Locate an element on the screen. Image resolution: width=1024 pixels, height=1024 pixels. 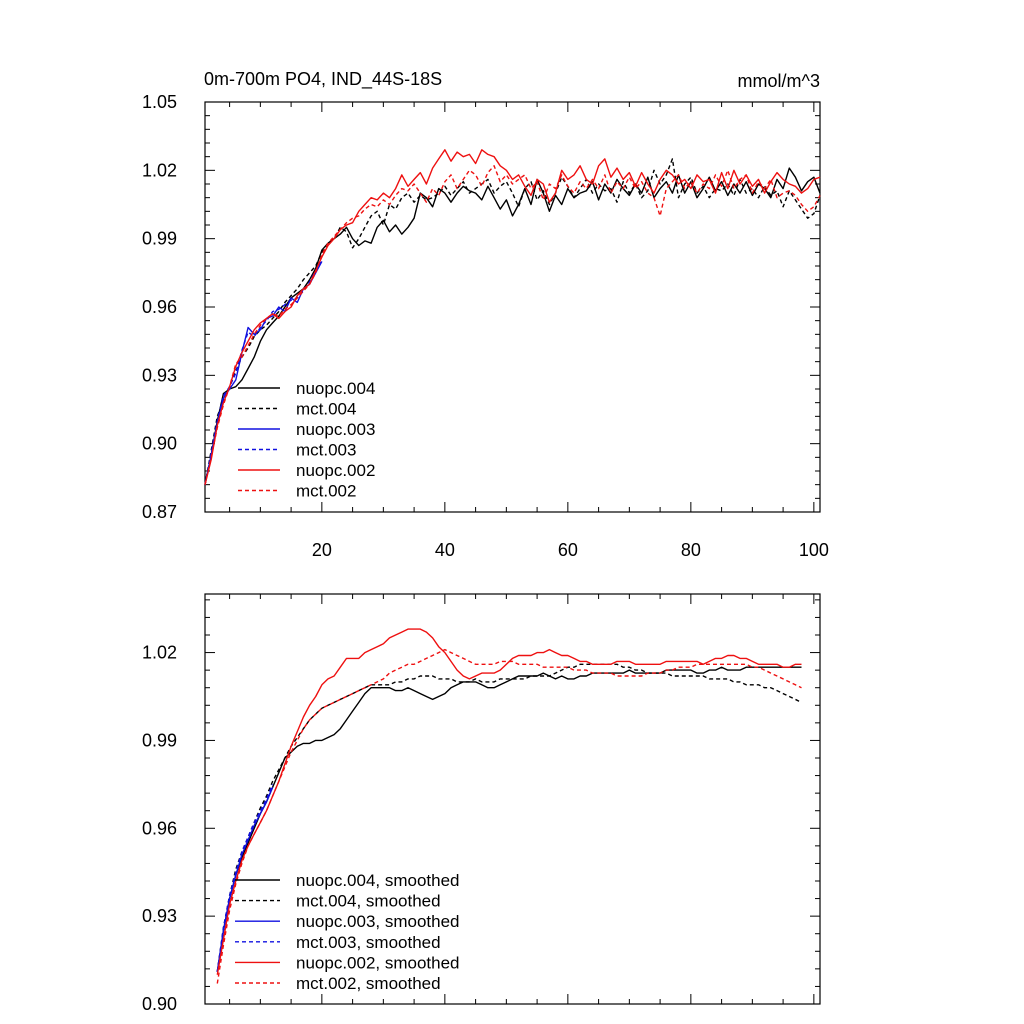
top-y-tick-label: 0.99 is located at coordinates (159, 239).